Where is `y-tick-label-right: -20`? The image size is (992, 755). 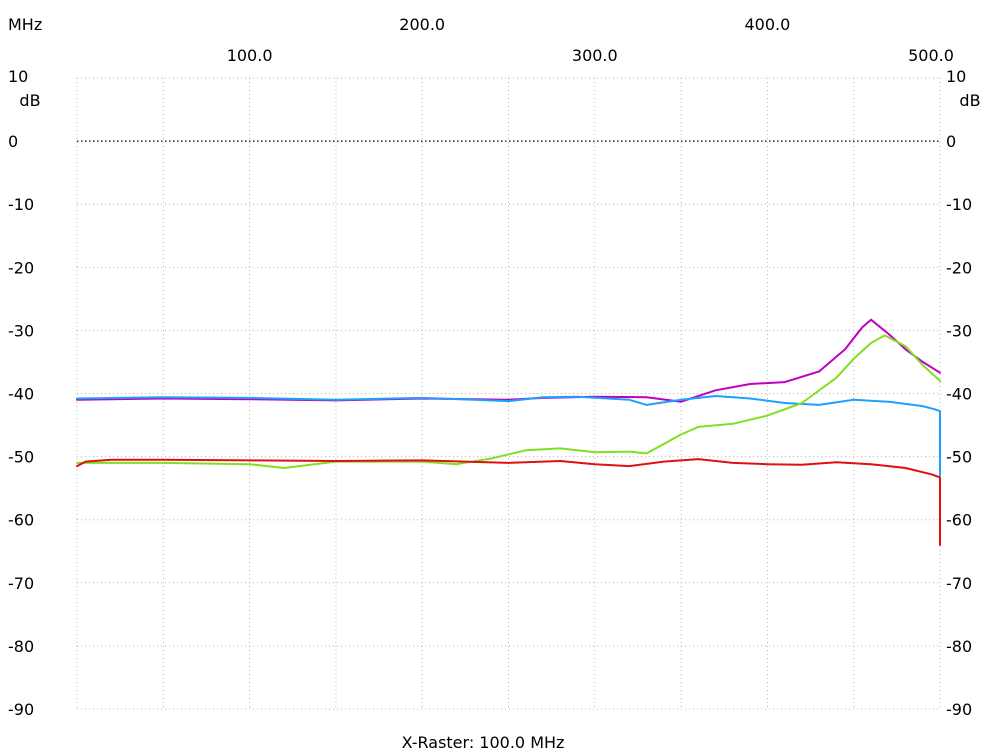
y-tick-label-right: -20 is located at coordinates (959, 267).